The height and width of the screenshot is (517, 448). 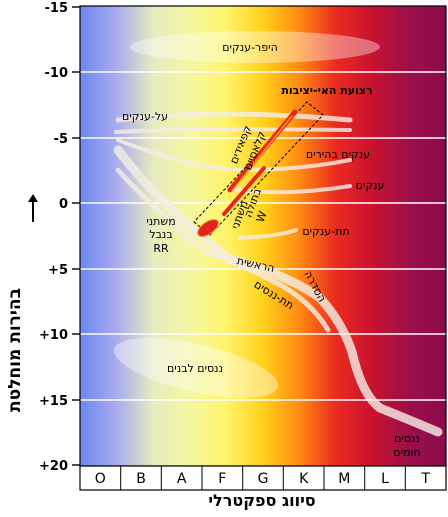 I want to click on label-rr-lyrae-1: משתני, so click(x=160, y=221).